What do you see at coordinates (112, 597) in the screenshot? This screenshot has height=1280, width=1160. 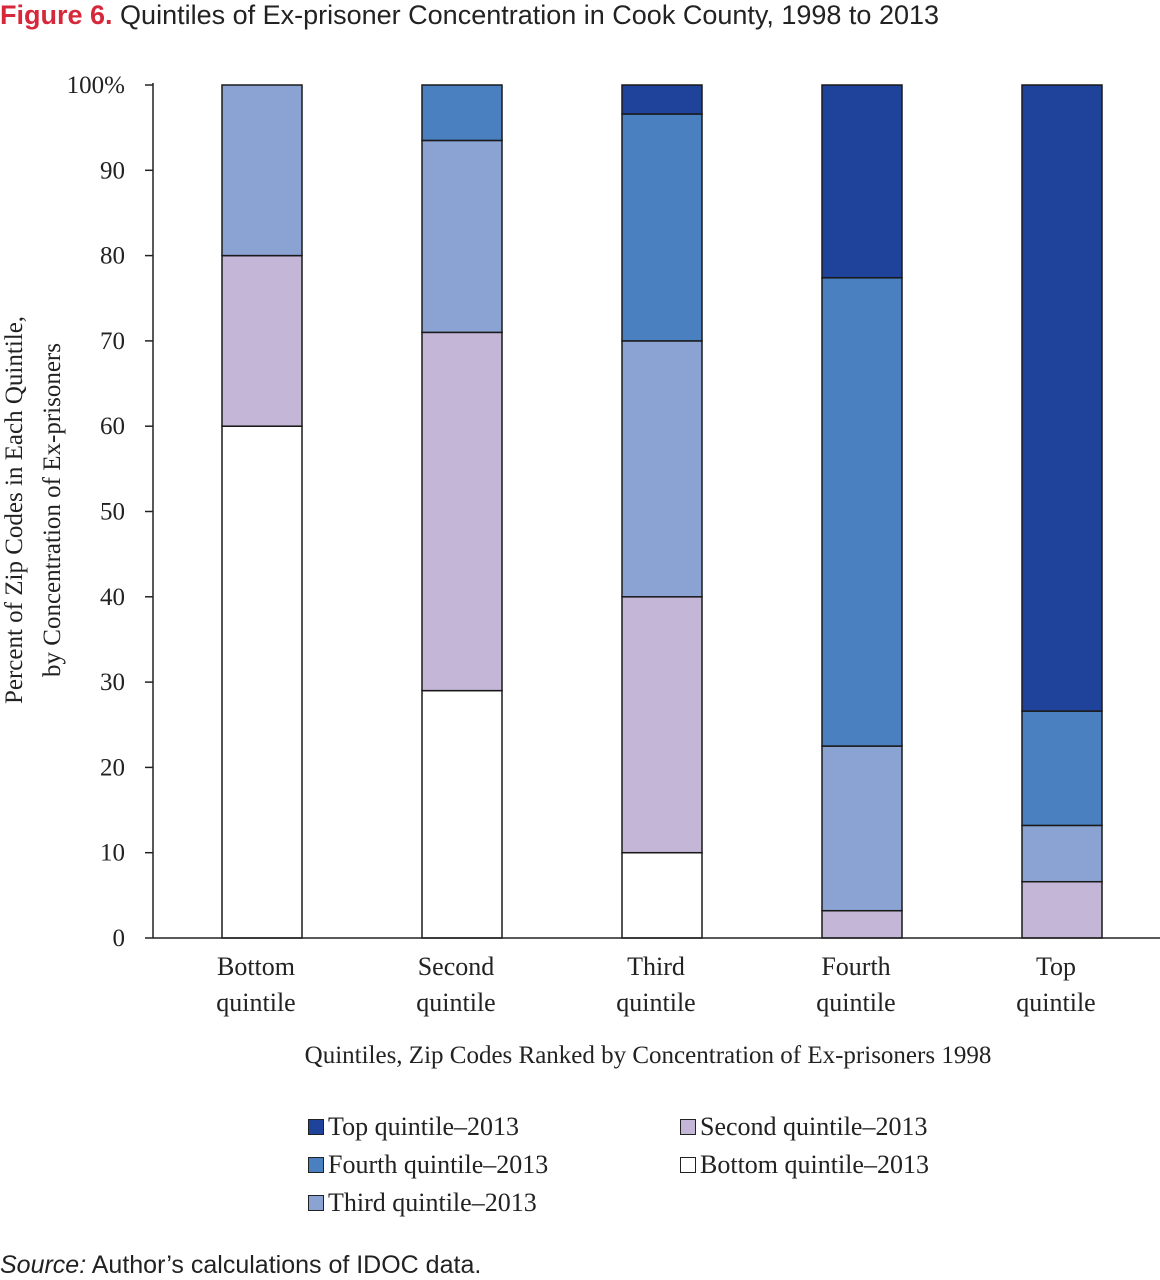 I see `y-tick-label: 40` at bounding box center [112, 597].